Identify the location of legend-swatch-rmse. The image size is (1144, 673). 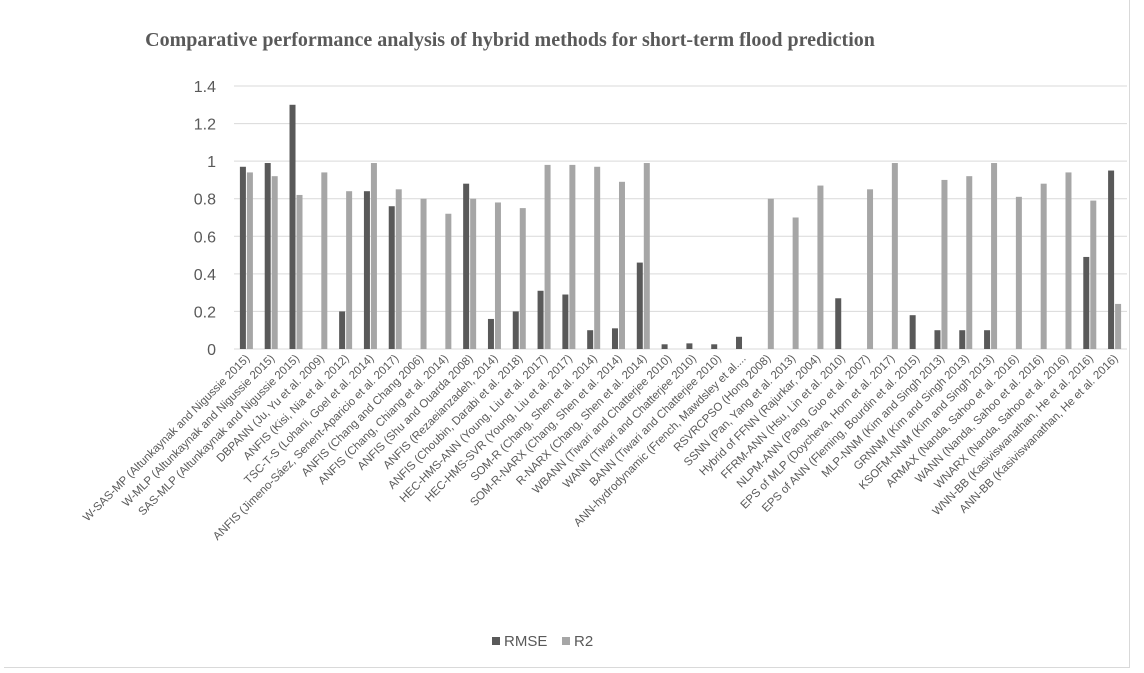
(496, 641).